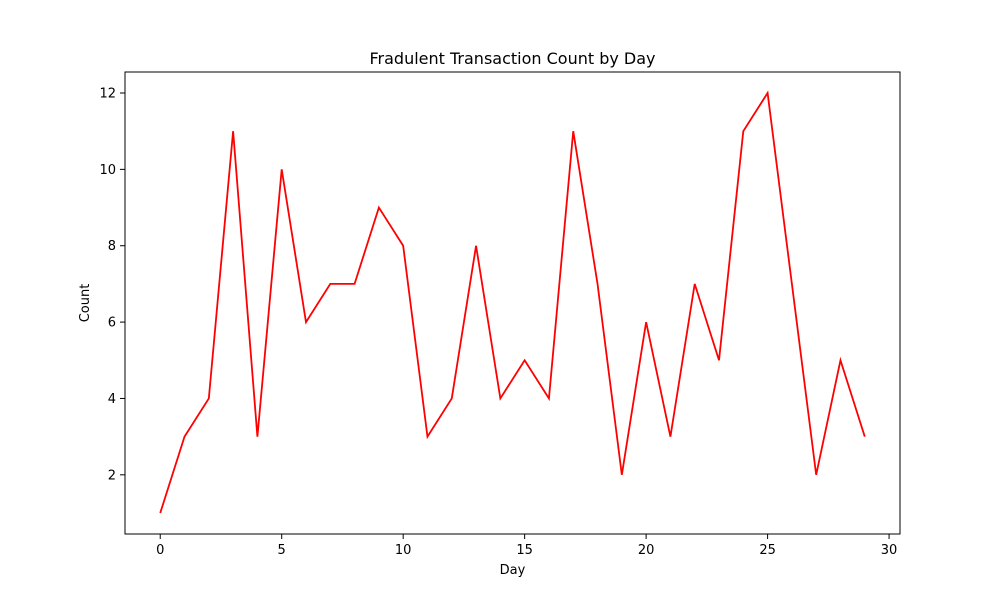 The height and width of the screenshot is (600, 1000). What do you see at coordinates (107, 170) in the screenshot?
I see `y-tick-label: 10` at bounding box center [107, 170].